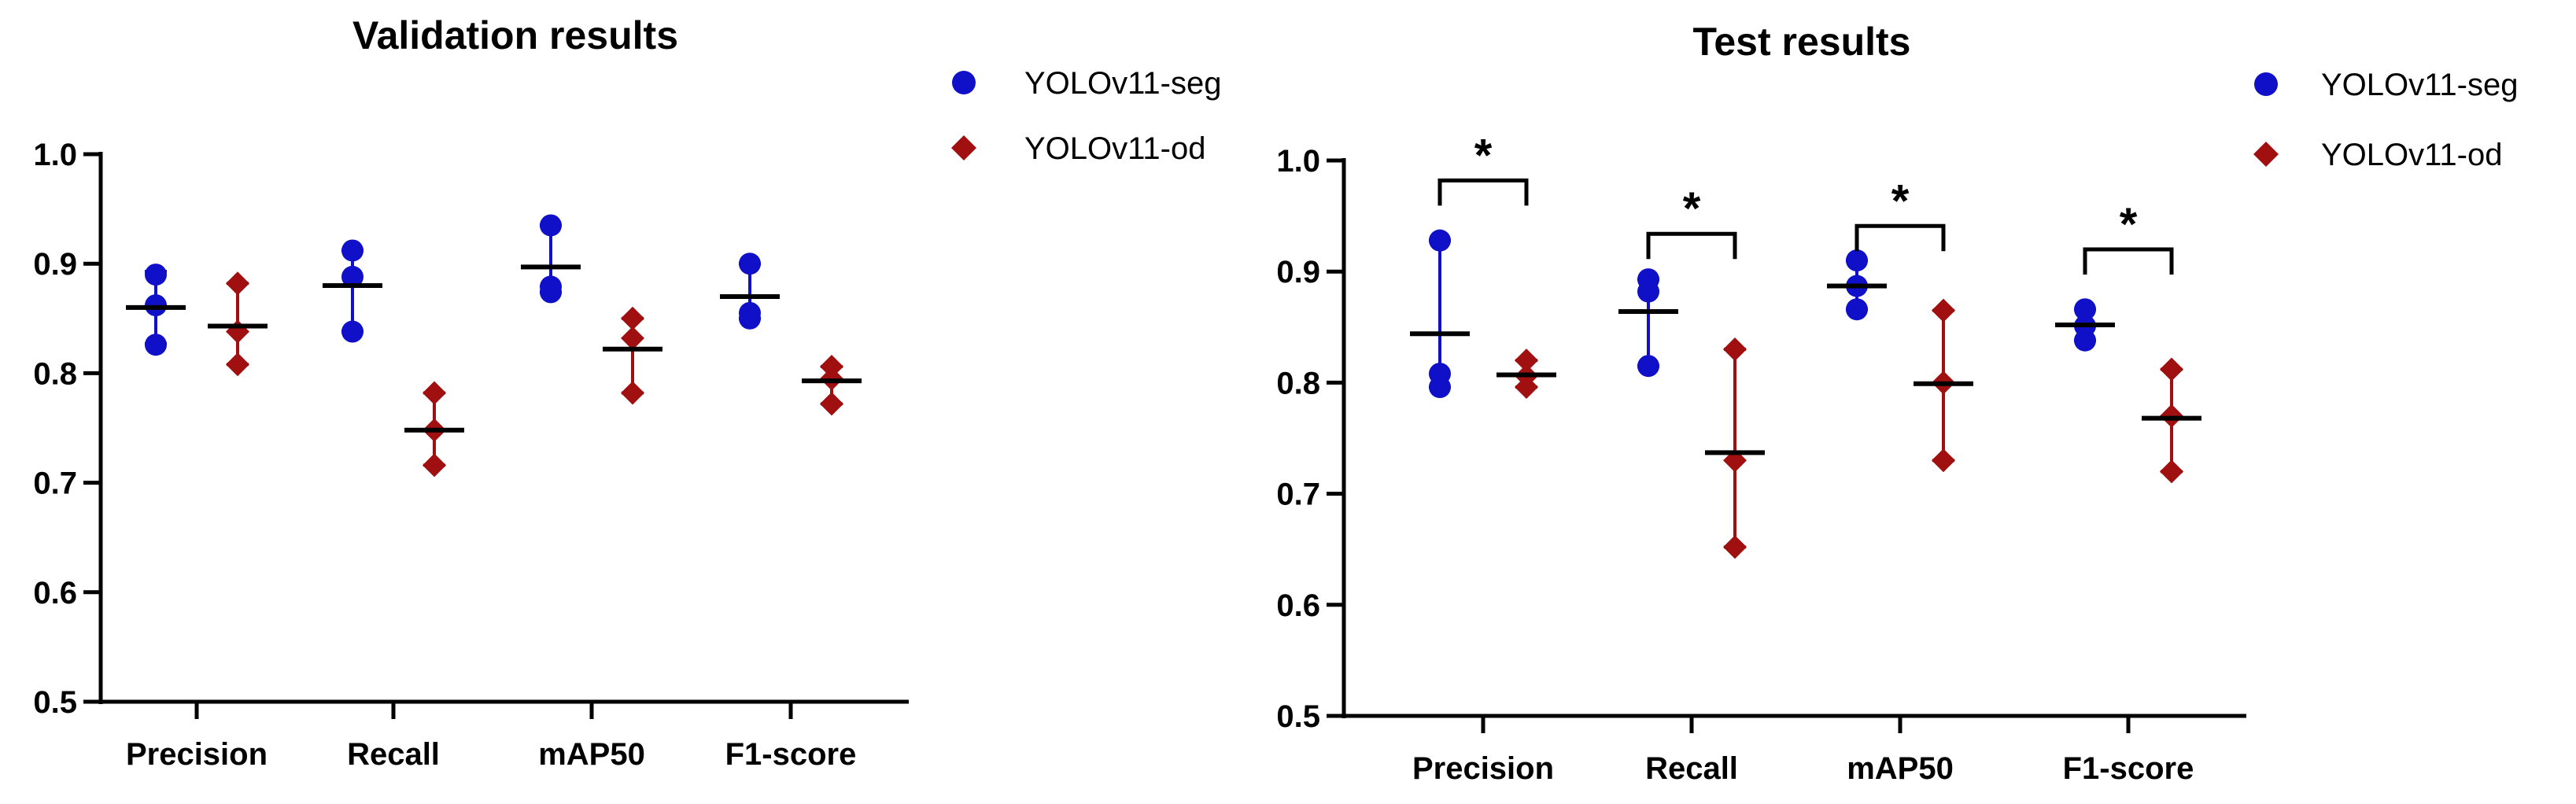  Describe the element at coordinates (515, 35) in the screenshot. I see `chart-title: Validation results` at that location.